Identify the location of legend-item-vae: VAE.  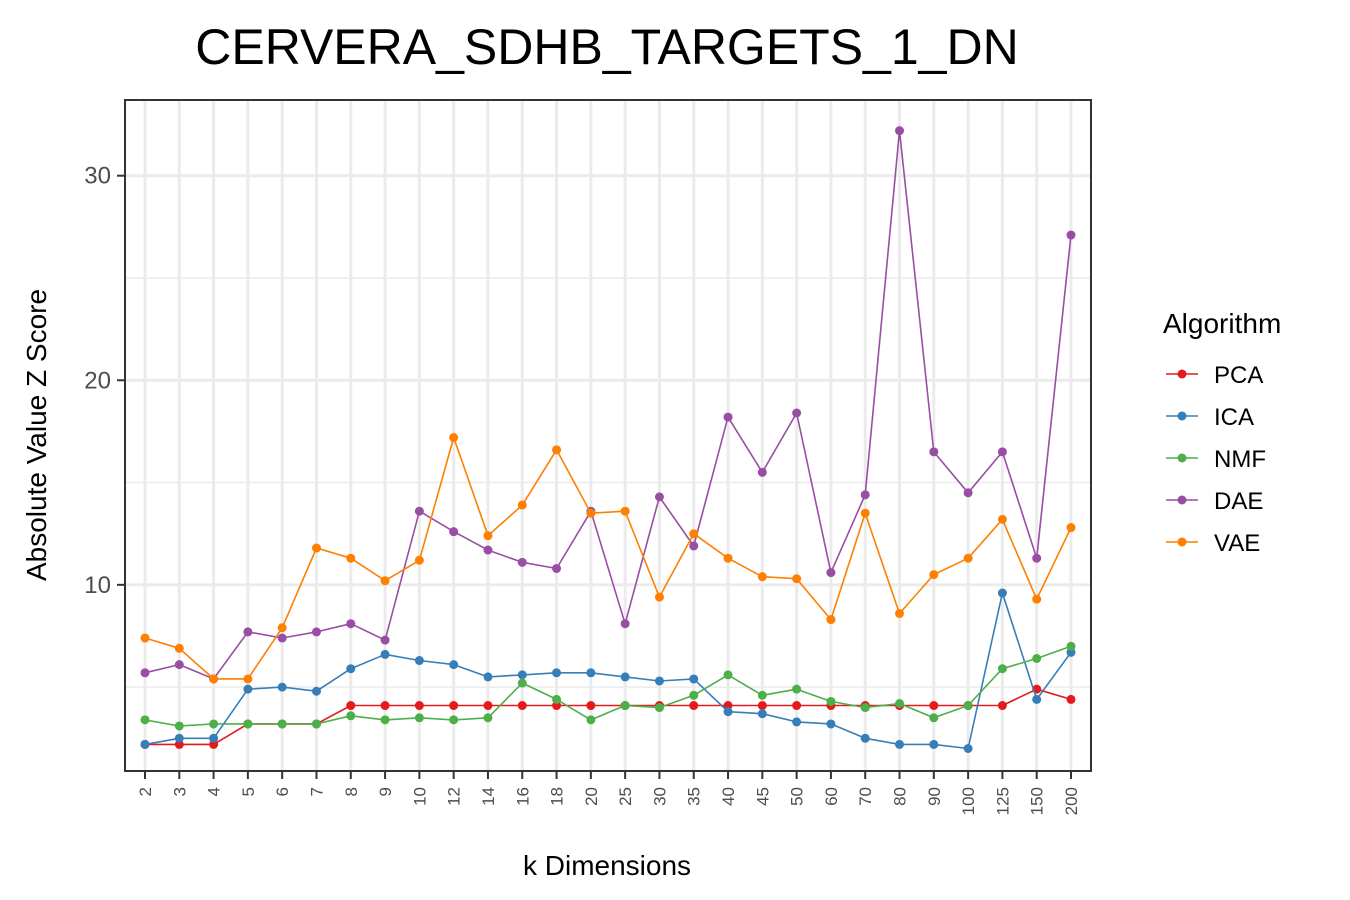
(1213, 543).